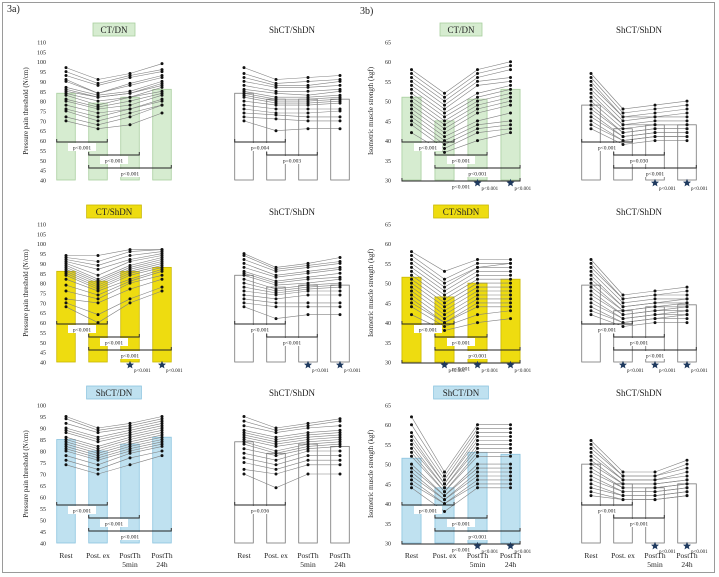  I want to click on x-tick-label: Post. ex, so click(623, 555).